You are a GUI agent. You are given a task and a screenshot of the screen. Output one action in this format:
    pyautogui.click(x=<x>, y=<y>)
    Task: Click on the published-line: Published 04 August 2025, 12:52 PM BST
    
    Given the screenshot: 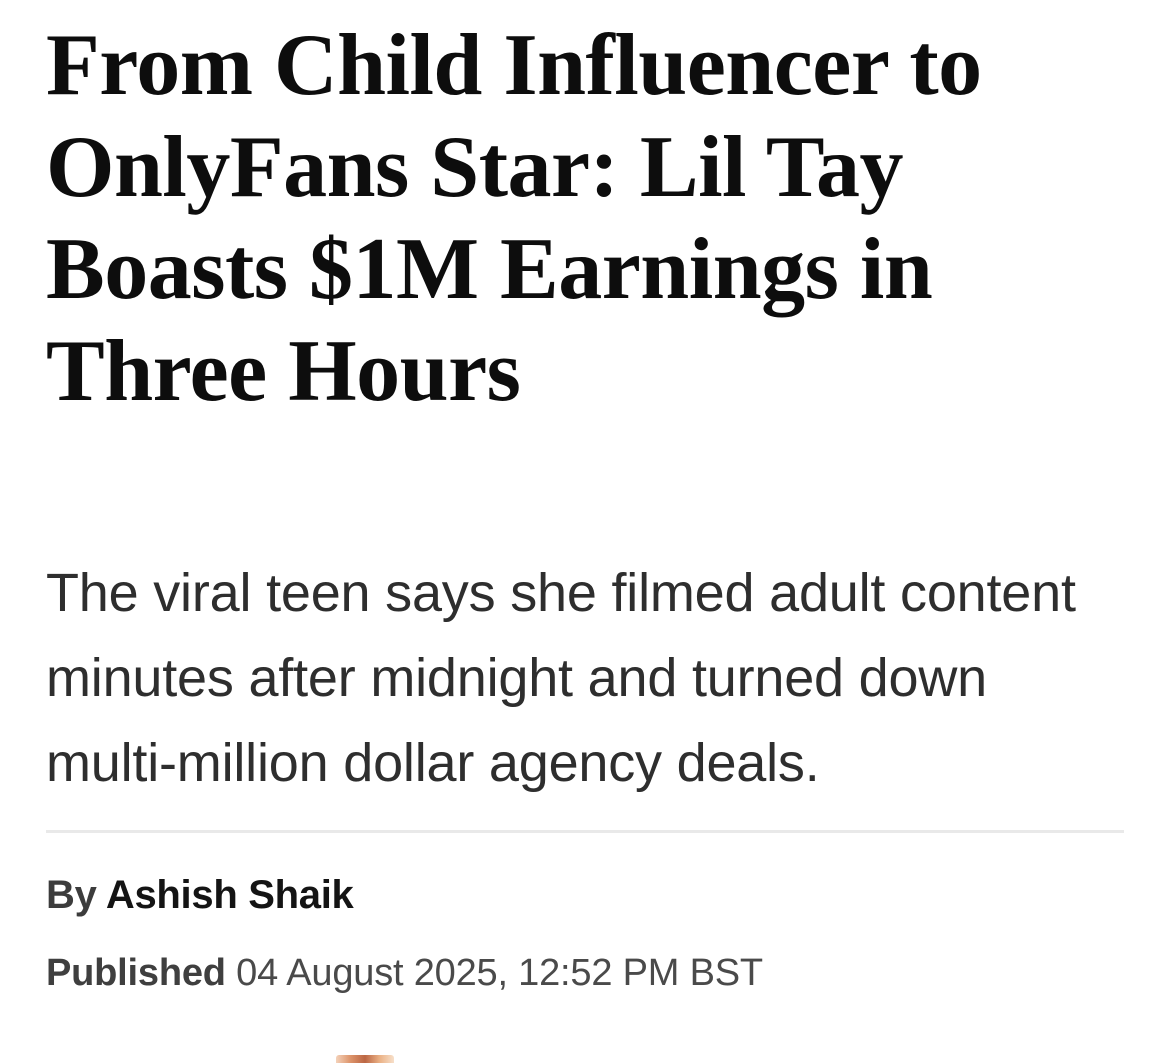 What is the action you would take?
    pyautogui.click(x=585, y=973)
    